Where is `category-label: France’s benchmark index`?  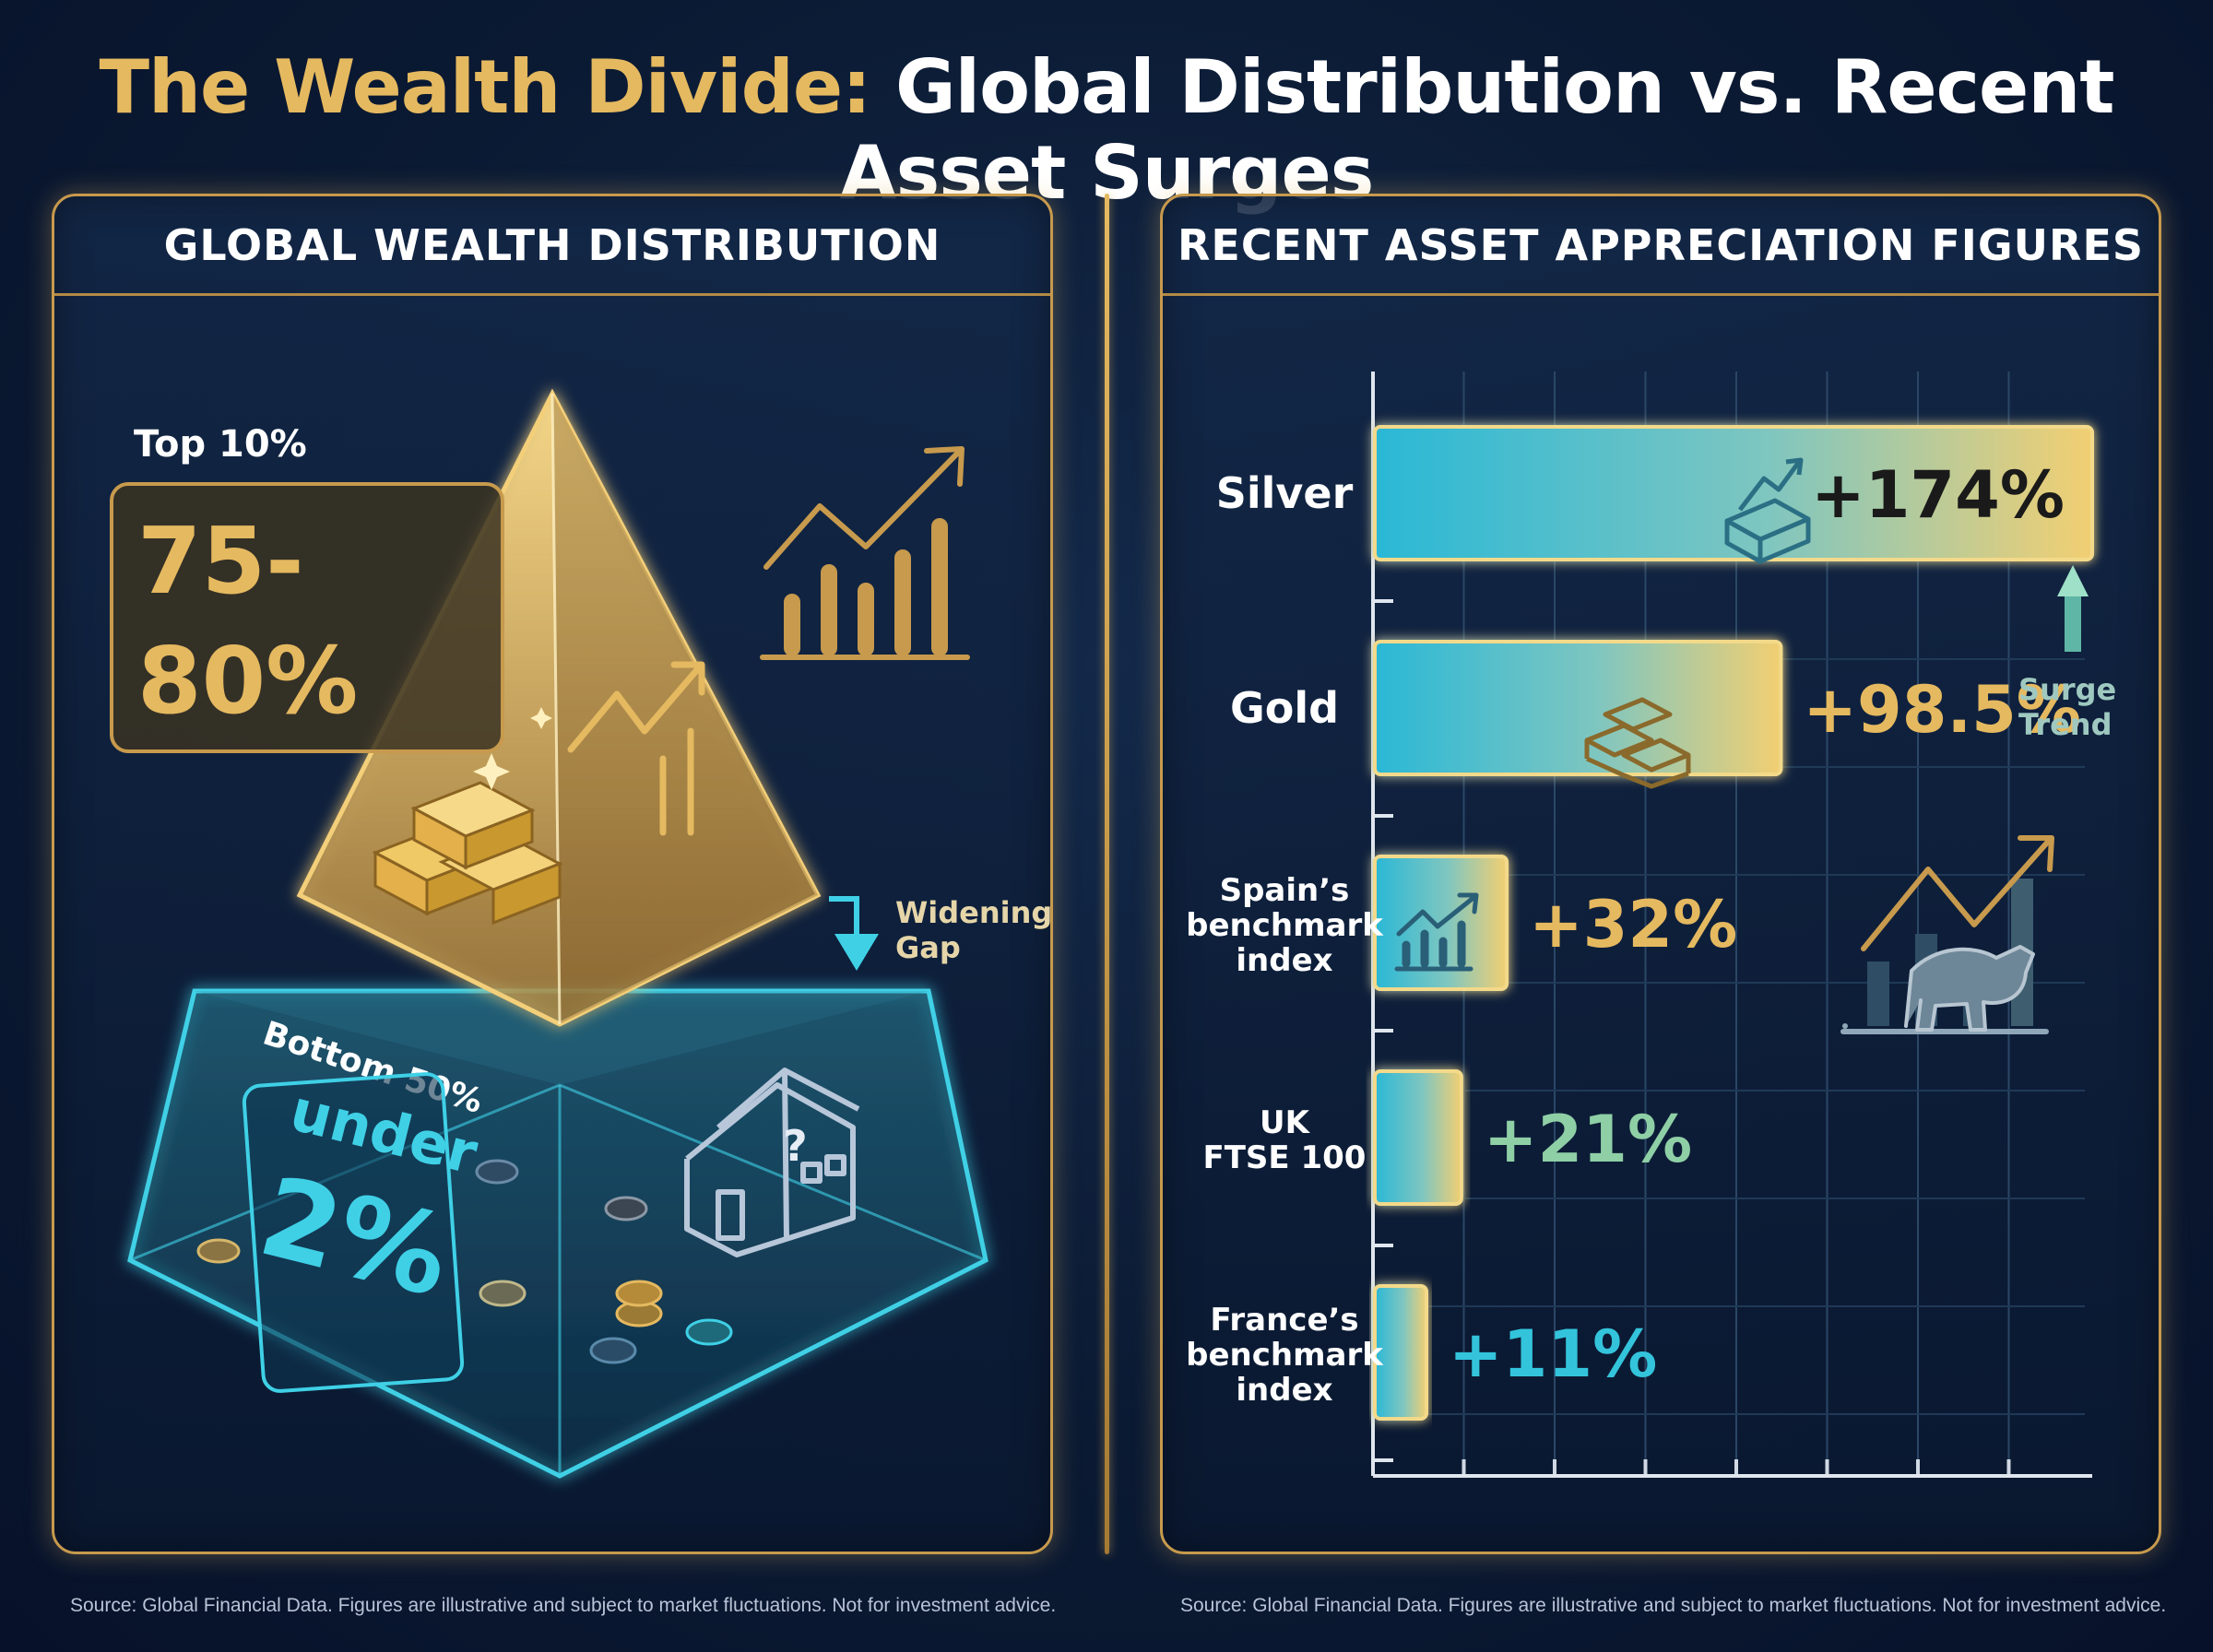 category-label: France’s benchmark index is located at coordinates (1285, 1355).